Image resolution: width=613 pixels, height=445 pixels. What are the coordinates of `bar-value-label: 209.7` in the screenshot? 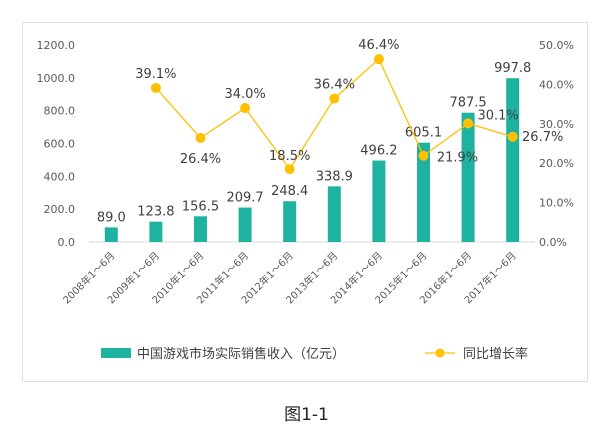 It's located at (244, 198).